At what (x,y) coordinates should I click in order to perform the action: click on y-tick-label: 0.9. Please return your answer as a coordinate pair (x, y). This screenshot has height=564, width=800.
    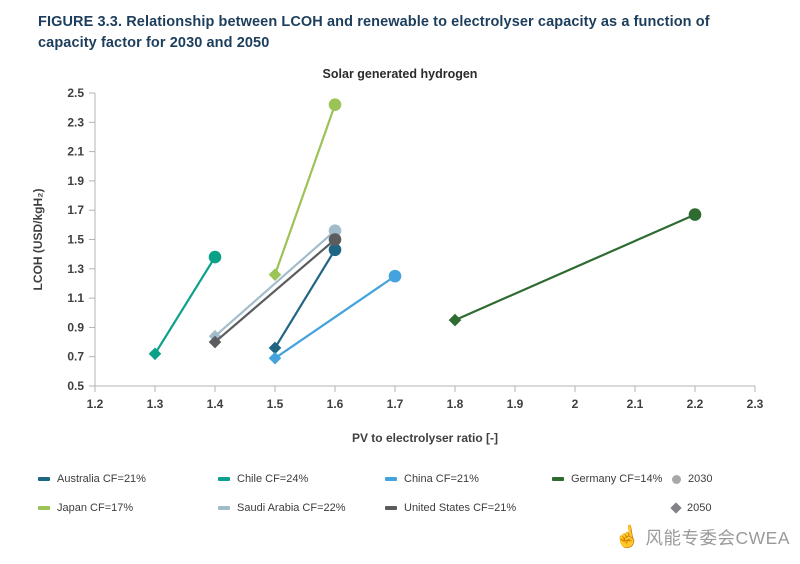
    Looking at the image, I should click on (75, 327).